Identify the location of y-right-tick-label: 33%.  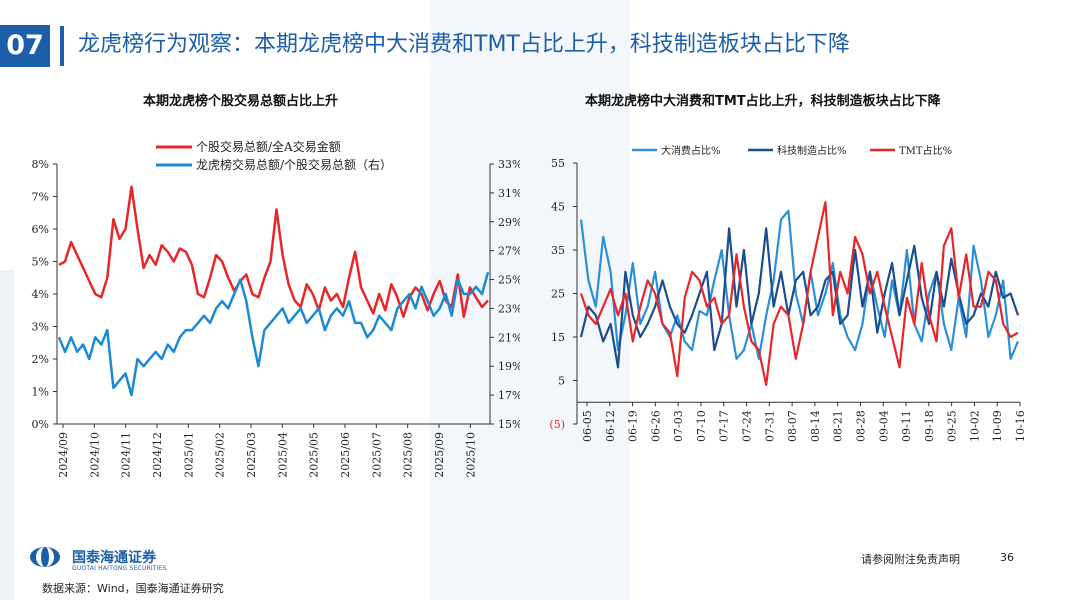
(509, 164).